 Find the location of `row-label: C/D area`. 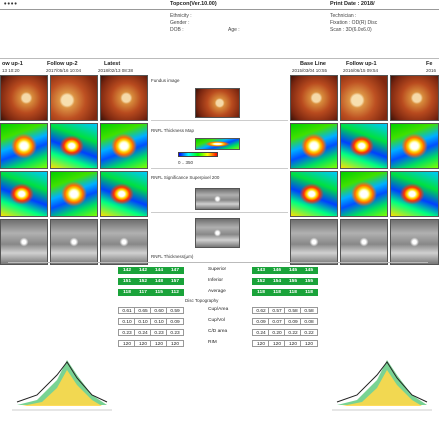

row-label: C/D area is located at coordinates (218, 331).